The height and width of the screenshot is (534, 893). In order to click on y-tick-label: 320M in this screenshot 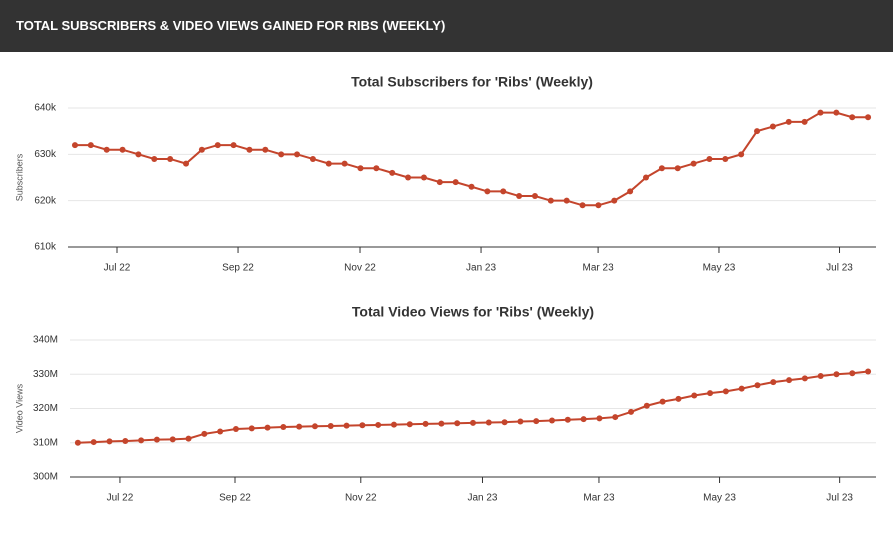, I will do `click(45, 408)`.